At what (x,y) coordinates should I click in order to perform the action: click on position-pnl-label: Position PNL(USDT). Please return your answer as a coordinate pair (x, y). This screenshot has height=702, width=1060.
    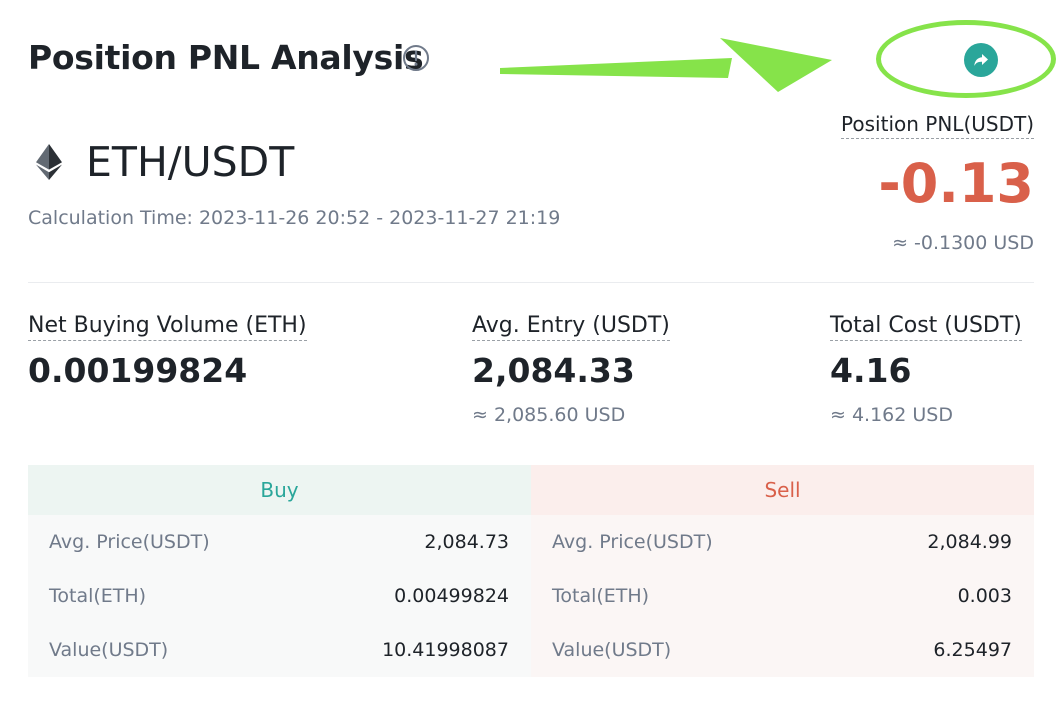
    Looking at the image, I should click on (937, 125).